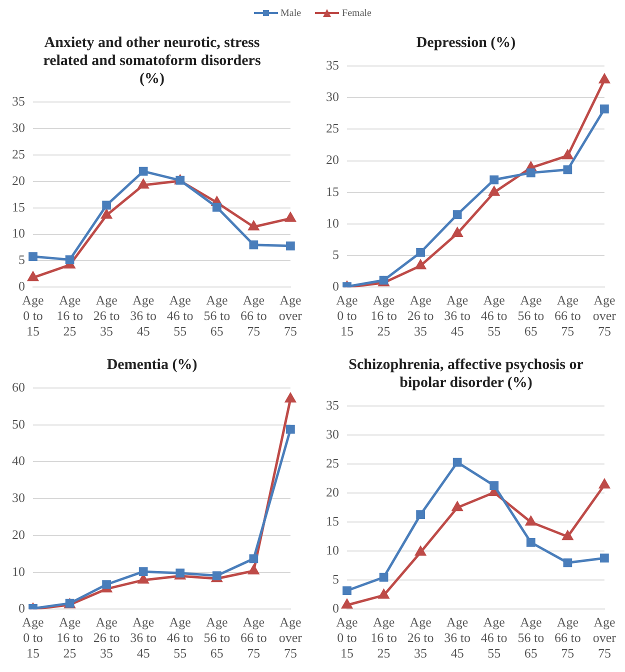  What do you see at coordinates (152, 364) in the screenshot?
I see `chart-title: Dementia (%)` at bounding box center [152, 364].